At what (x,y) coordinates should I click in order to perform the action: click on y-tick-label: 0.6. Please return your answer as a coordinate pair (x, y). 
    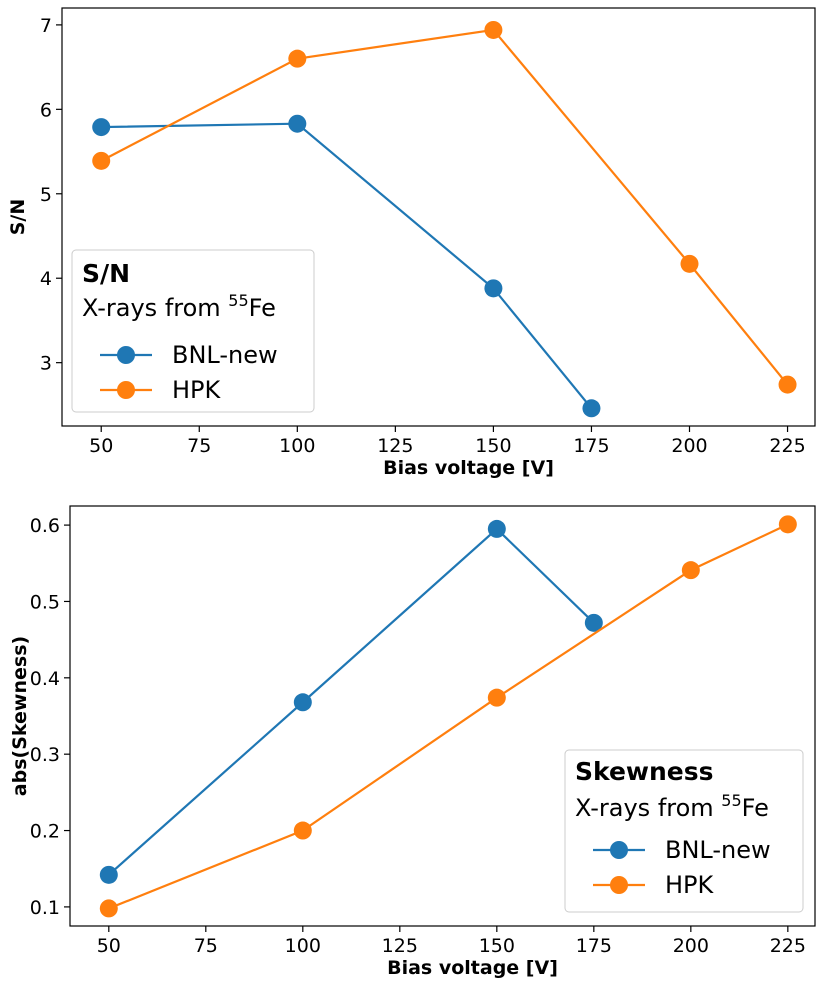
    Looking at the image, I should click on (45, 526).